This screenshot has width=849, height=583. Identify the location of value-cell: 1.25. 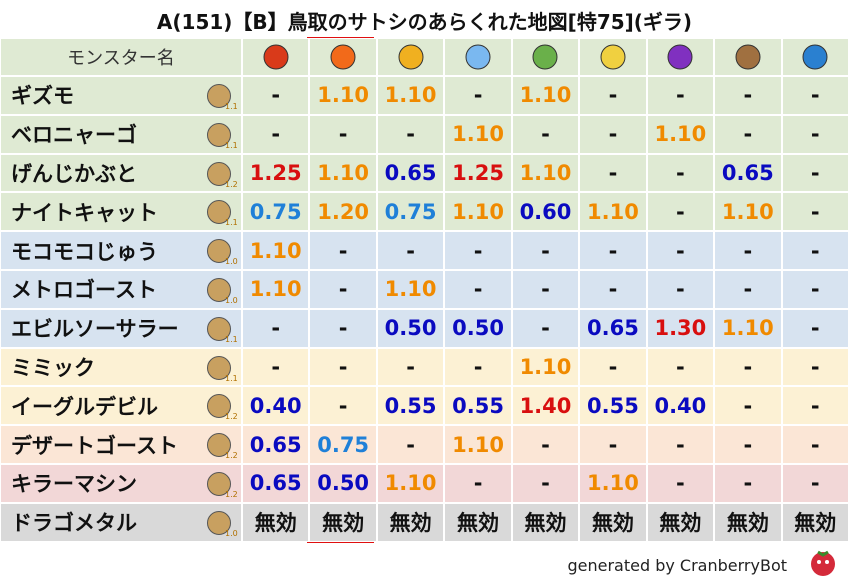
(478, 173).